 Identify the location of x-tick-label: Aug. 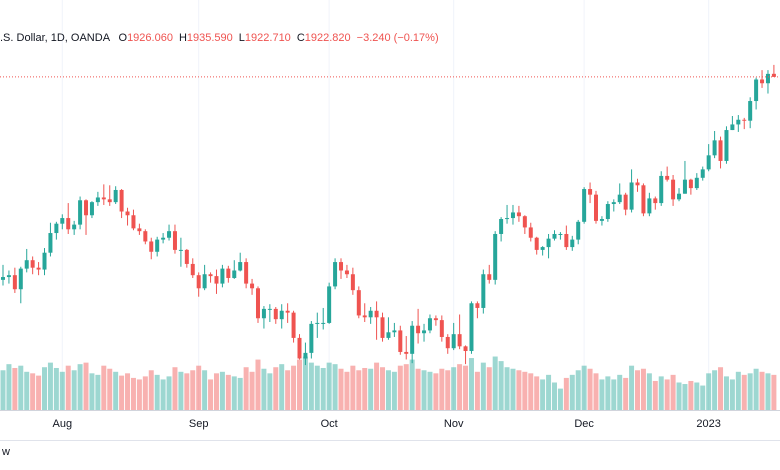
(63, 424).